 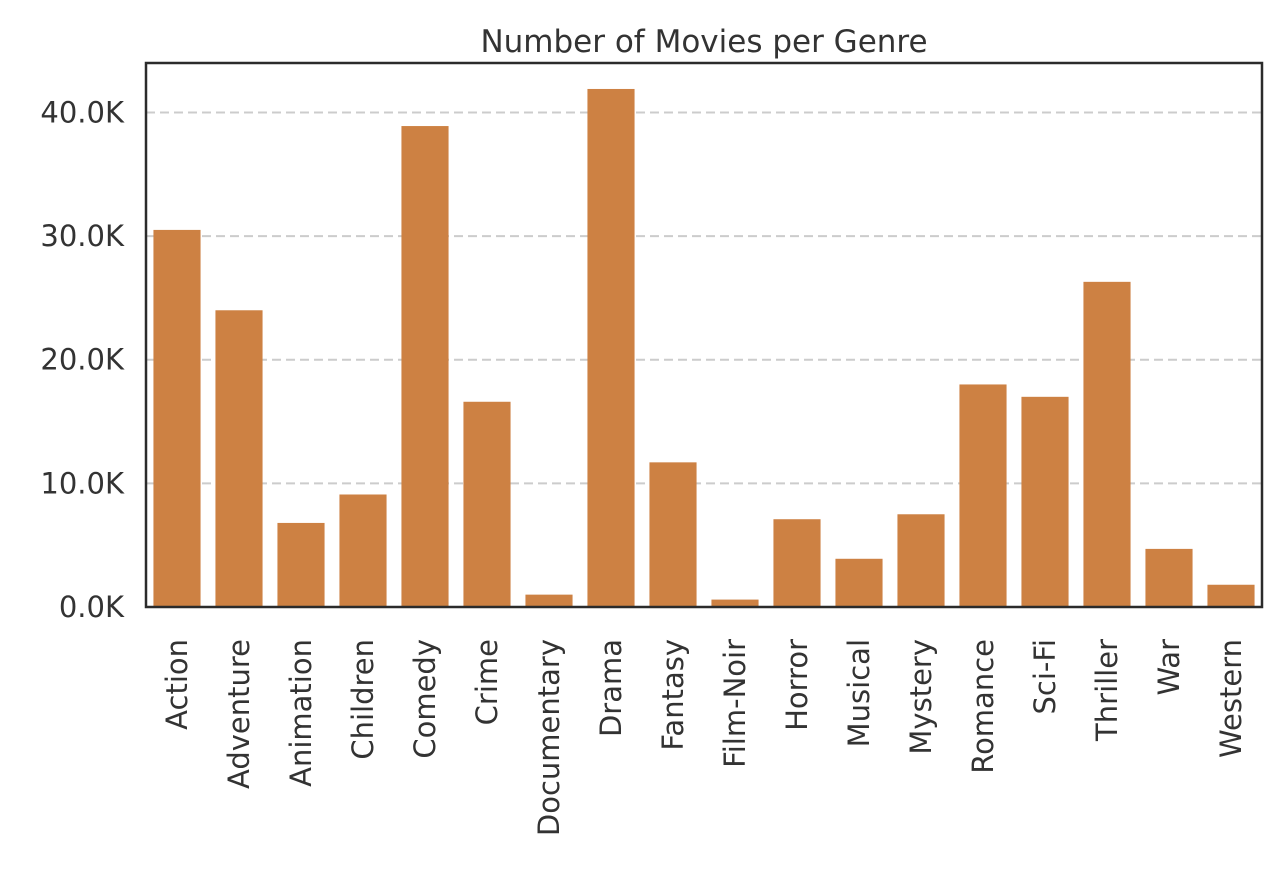 What do you see at coordinates (487, 682) in the screenshot?
I see `x-tick-label: Crime` at bounding box center [487, 682].